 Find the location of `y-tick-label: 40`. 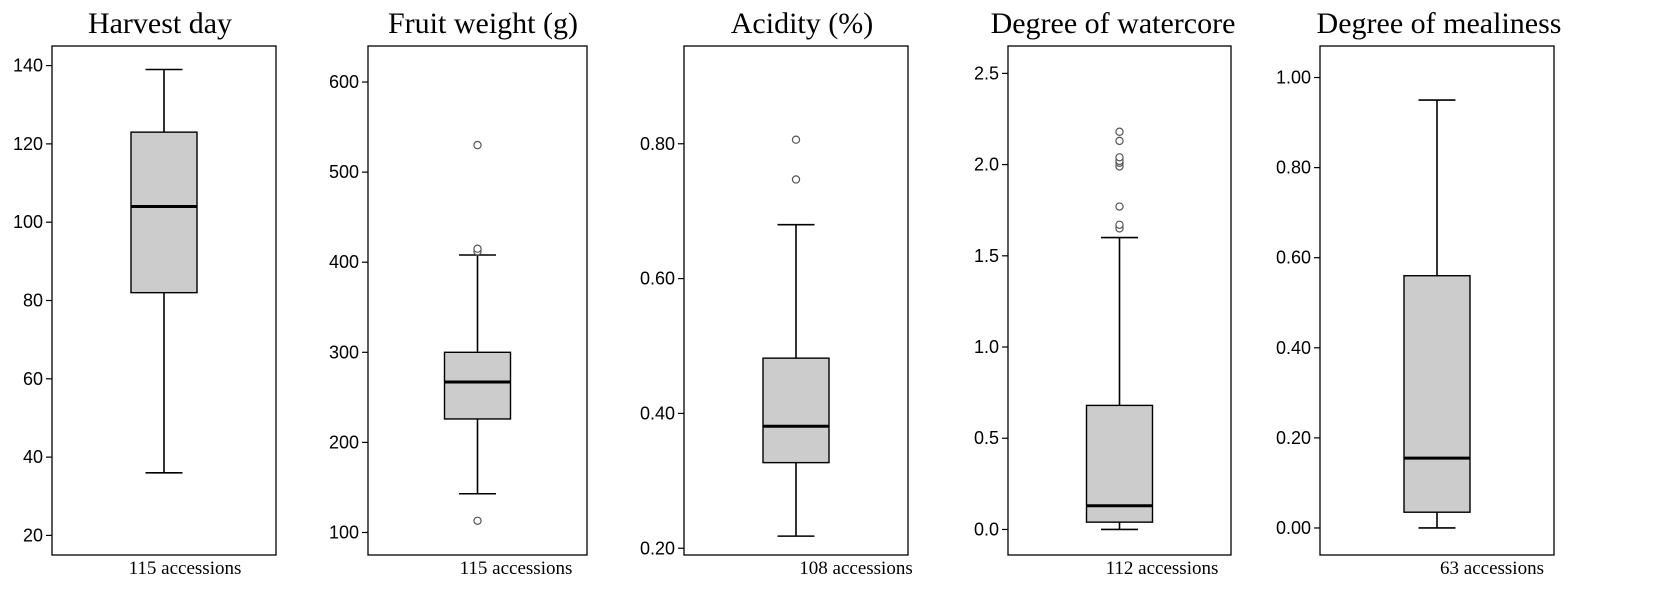

y-tick-label: 40 is located at coordinates (33, 457).